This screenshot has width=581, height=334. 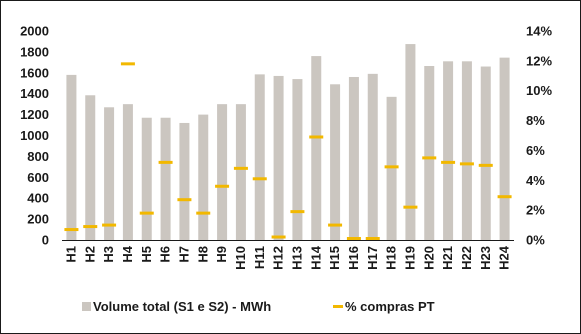 I want to click on x-tick-label: H8, so click(x=202, y=254).